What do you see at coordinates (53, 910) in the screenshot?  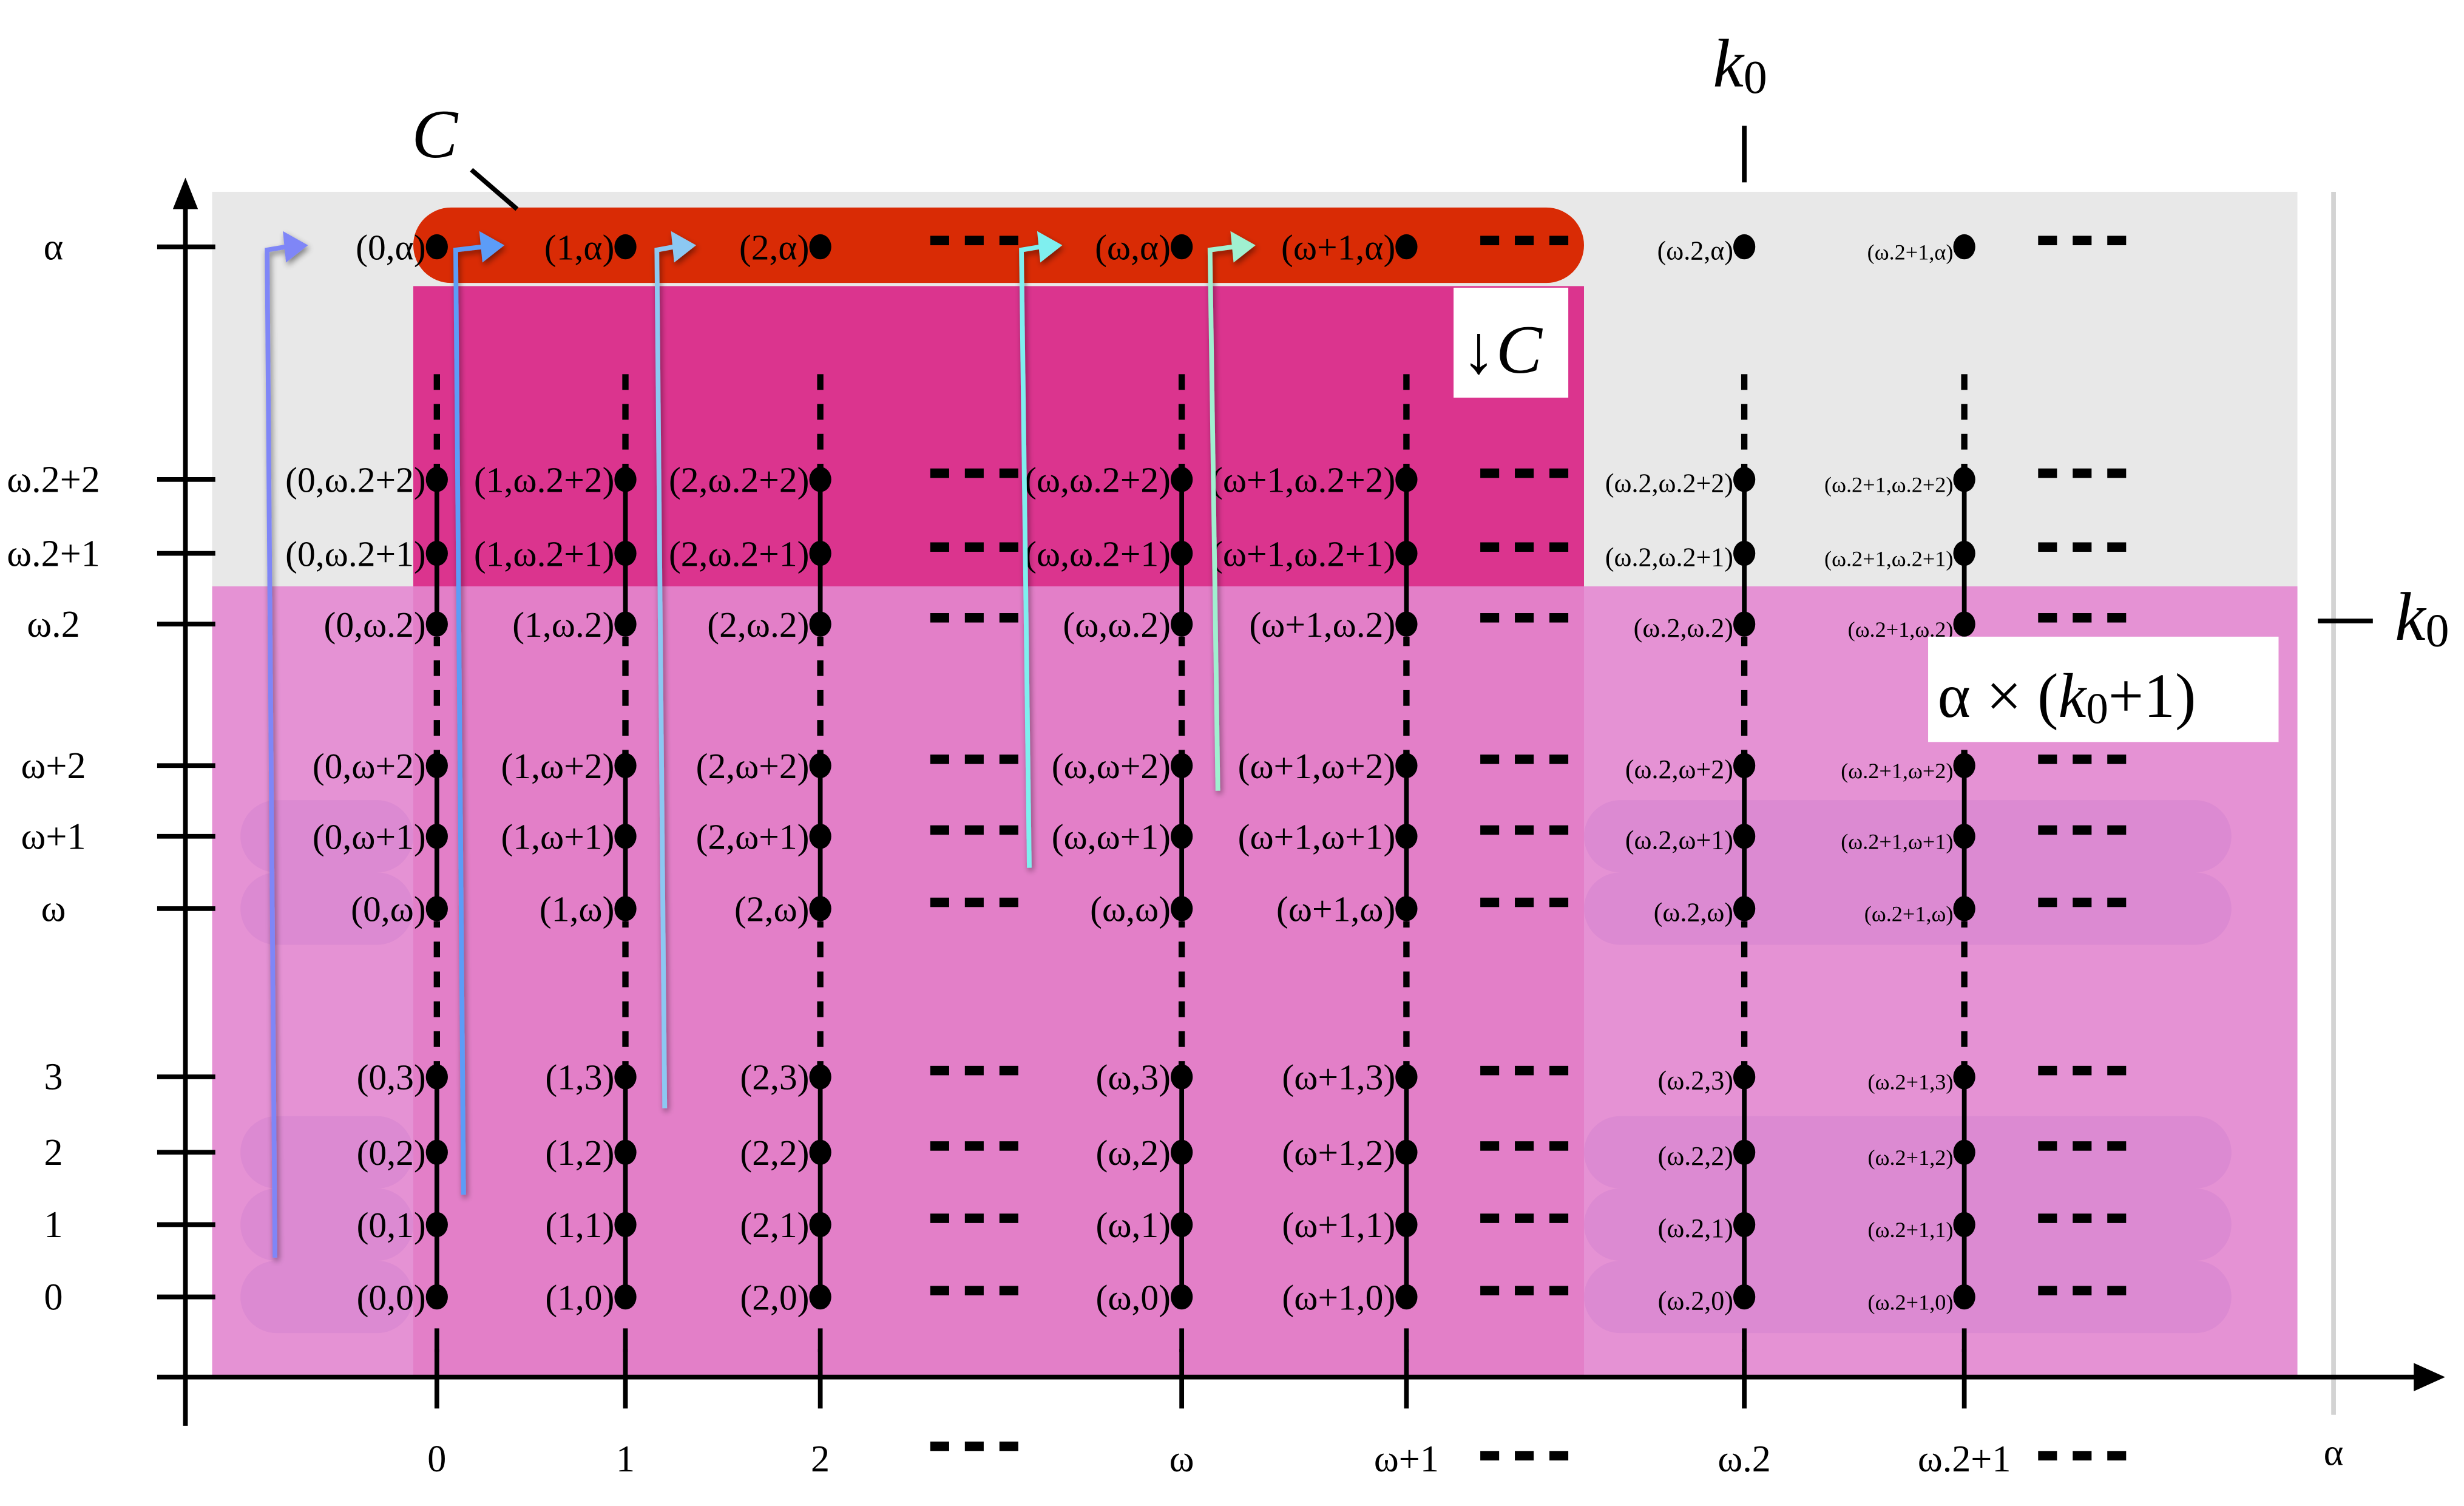 I see `y-tick-label: ω` at bounding box center [53, 910].